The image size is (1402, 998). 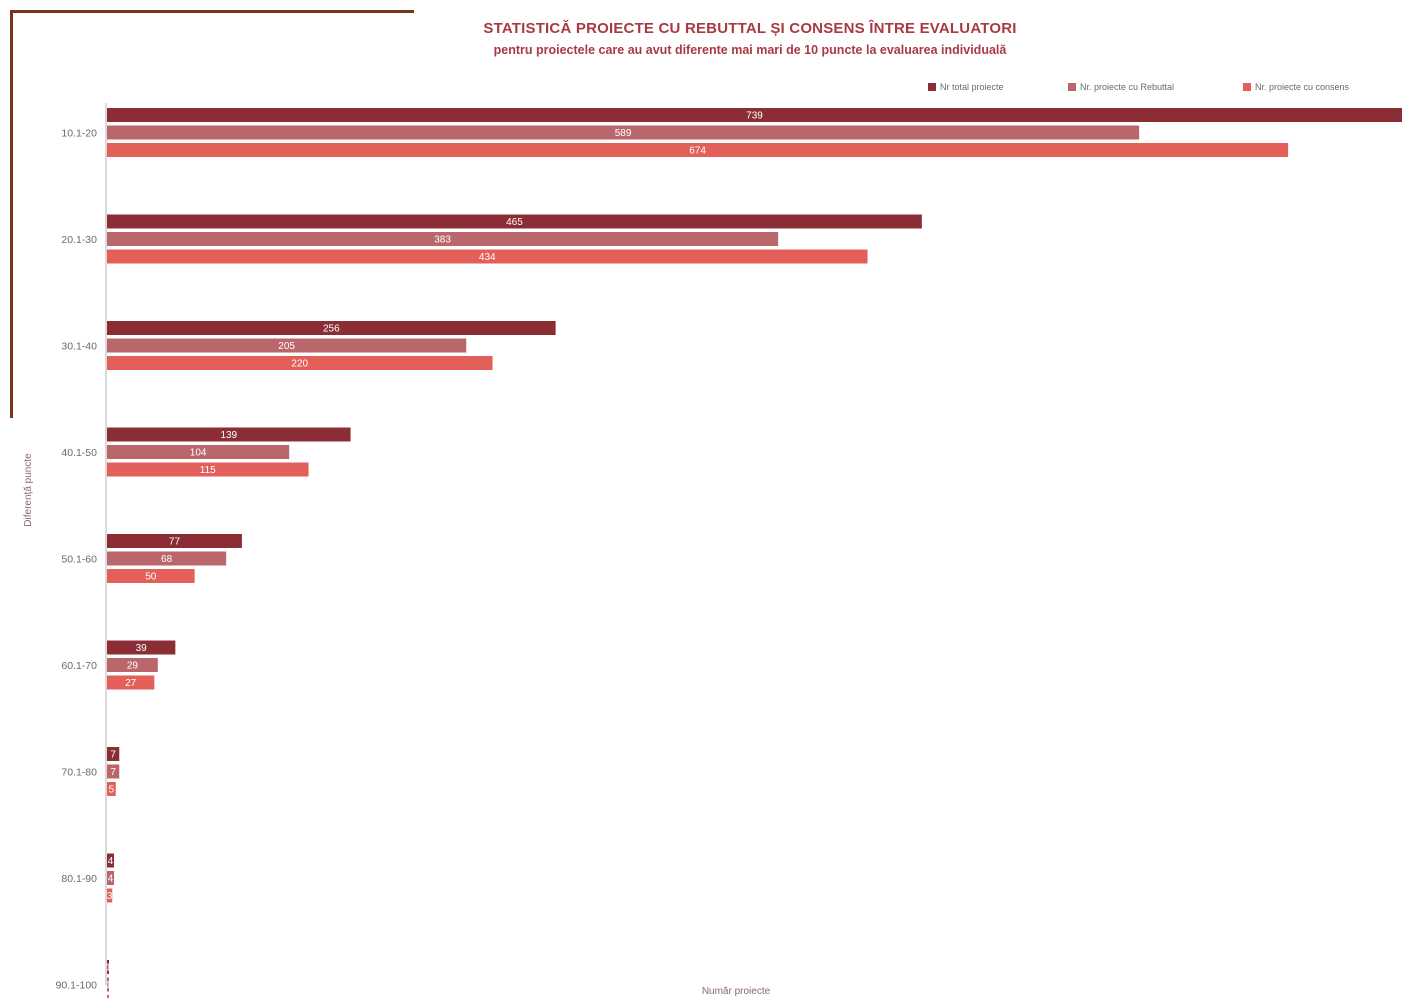 I want to click on category-label: 60.1-70, so click(x=79, y=666).